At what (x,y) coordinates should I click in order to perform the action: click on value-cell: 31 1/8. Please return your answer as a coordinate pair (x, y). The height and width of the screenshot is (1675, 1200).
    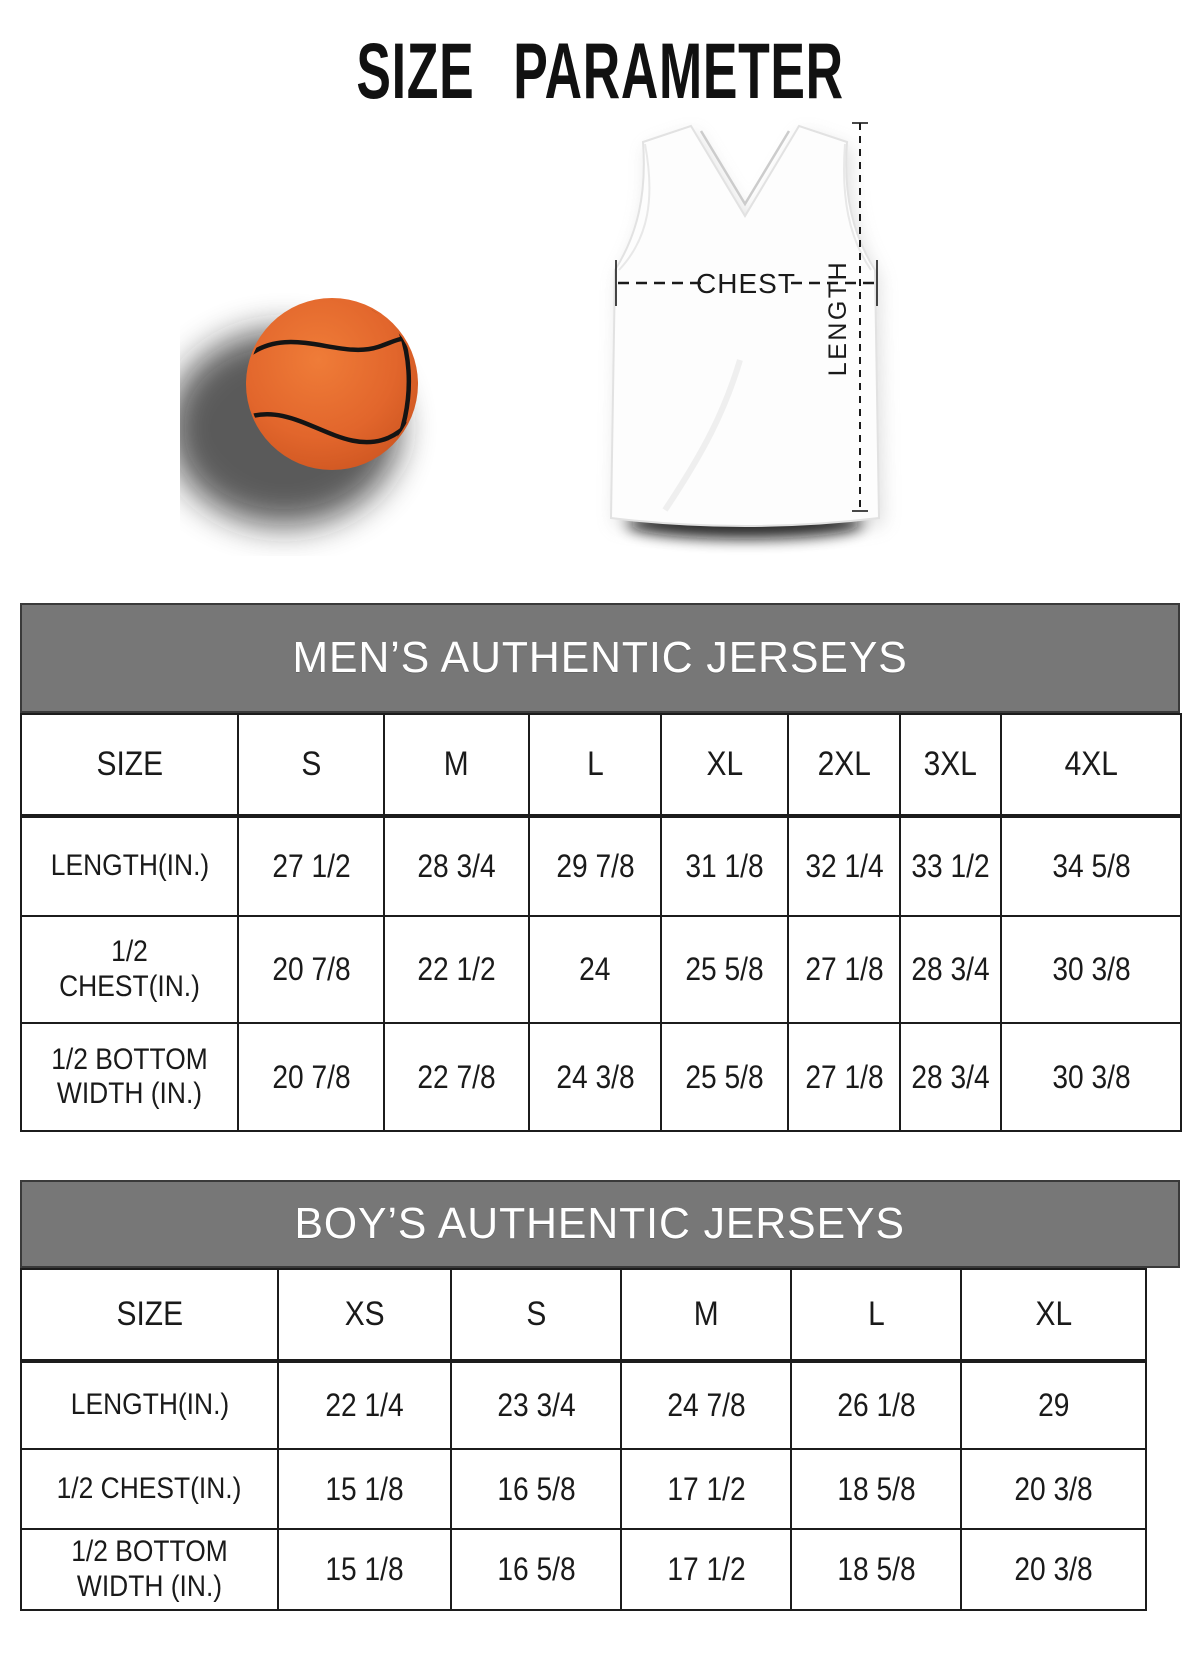
    Looking at the image, I should click on (724, 866).